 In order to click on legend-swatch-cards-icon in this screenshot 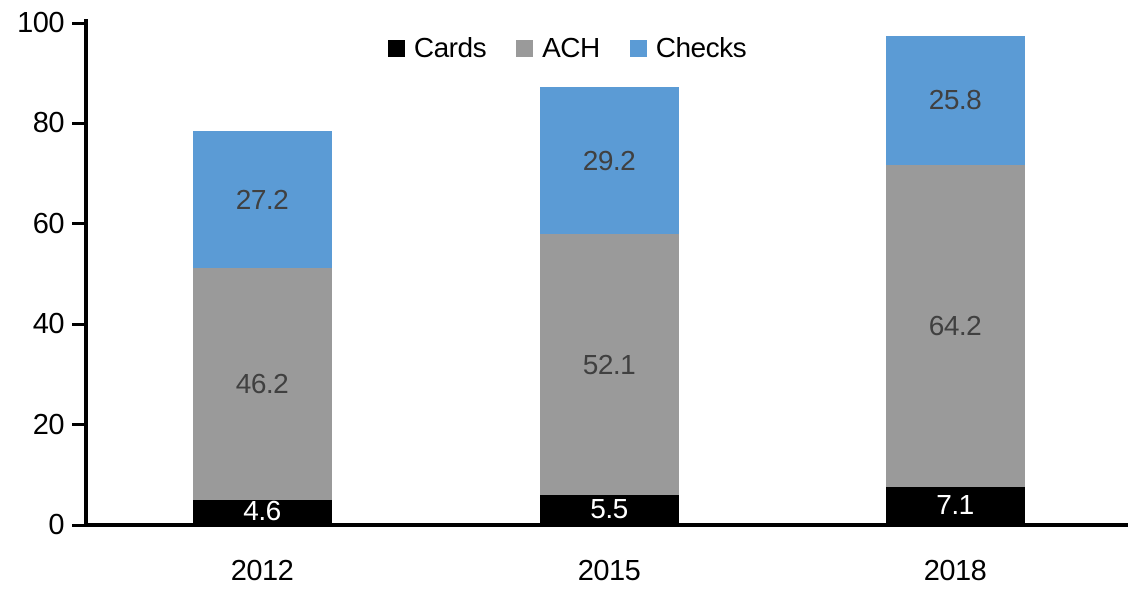, I will do `click(396, 48)`.